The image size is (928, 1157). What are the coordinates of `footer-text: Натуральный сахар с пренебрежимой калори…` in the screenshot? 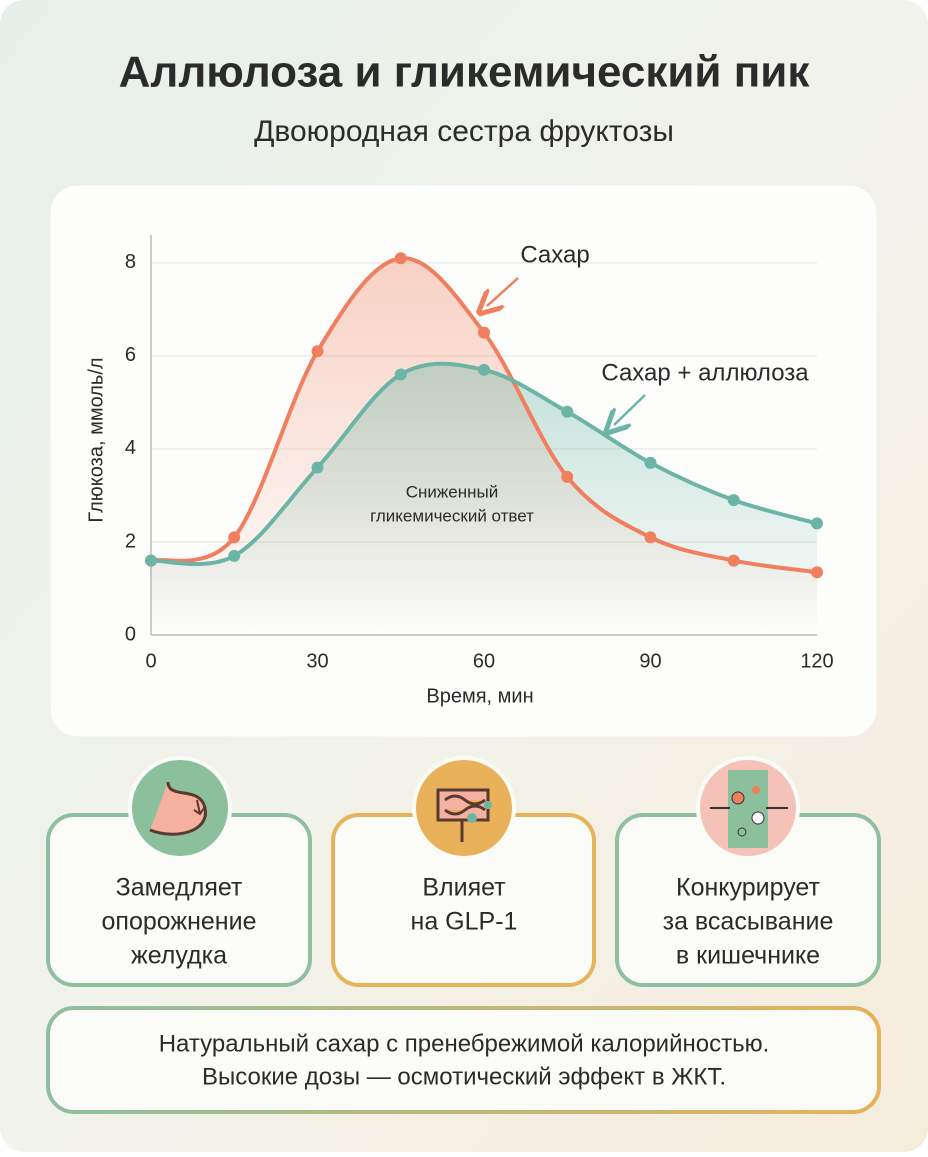 It's located at (464, 1043).